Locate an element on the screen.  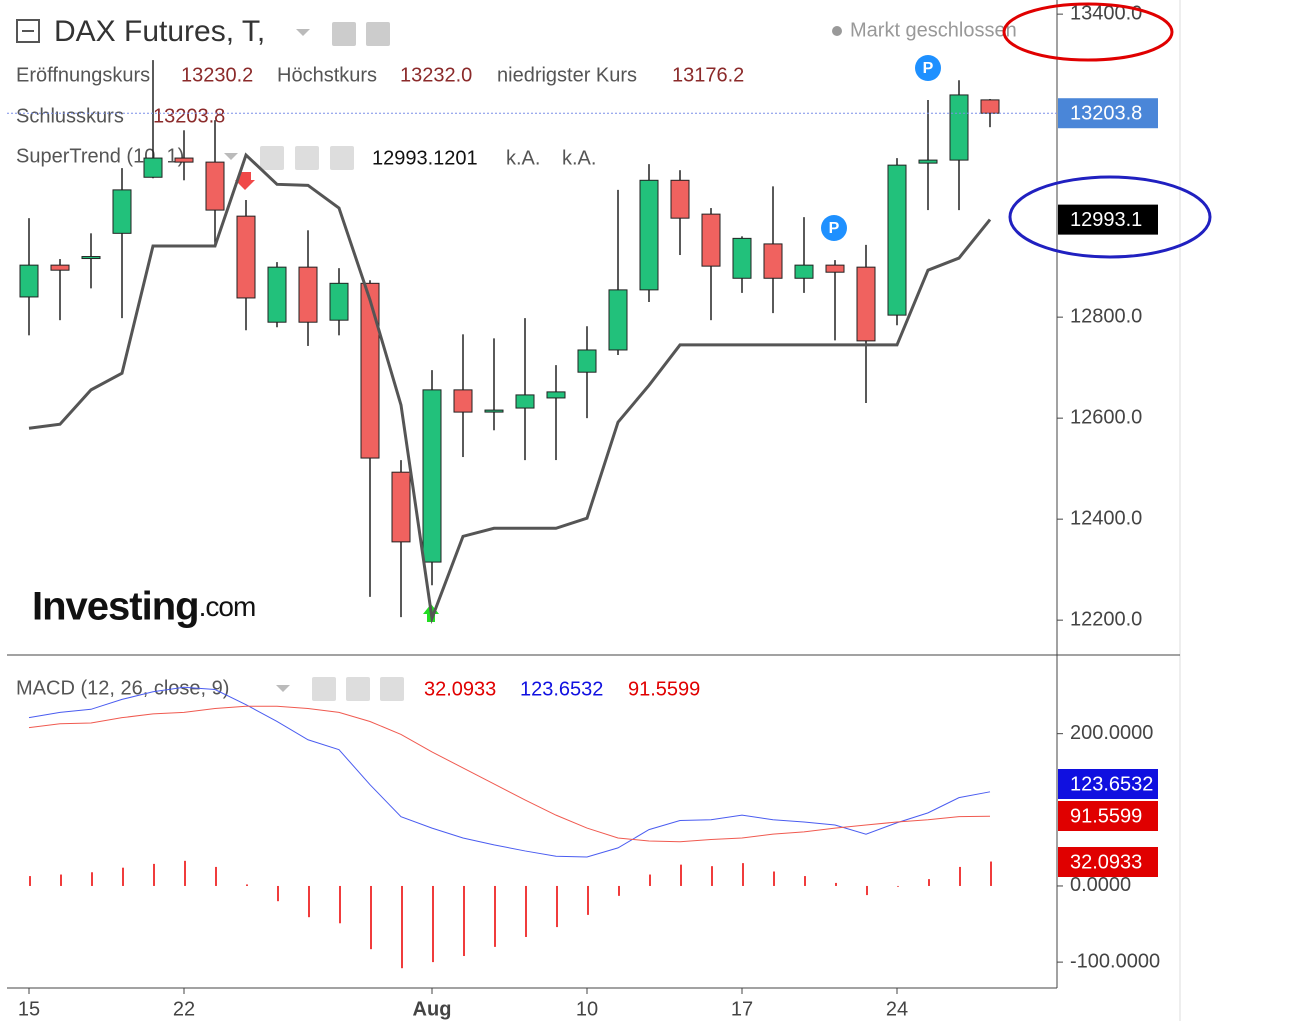
market-status: Markt geschlossen is located at coordinates (933, 30).